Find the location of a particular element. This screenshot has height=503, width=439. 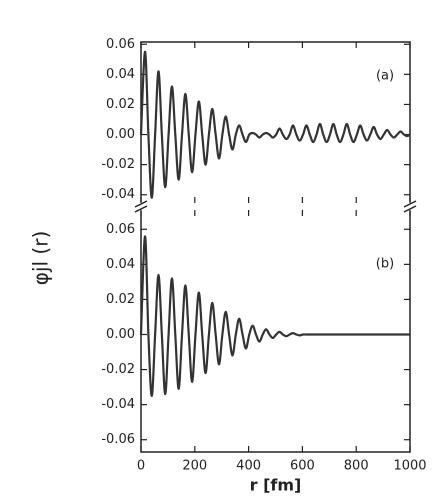

x-tick-label: 600 is located at coordinates (302, 466).